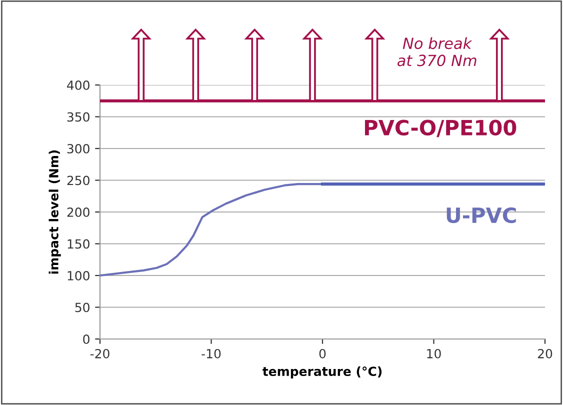 The image size is (563, 405). What do you see at coordinates (436, 51) in the screenshot?
I see `text: No break at 370 Nm` at bounding box center [436, 51].